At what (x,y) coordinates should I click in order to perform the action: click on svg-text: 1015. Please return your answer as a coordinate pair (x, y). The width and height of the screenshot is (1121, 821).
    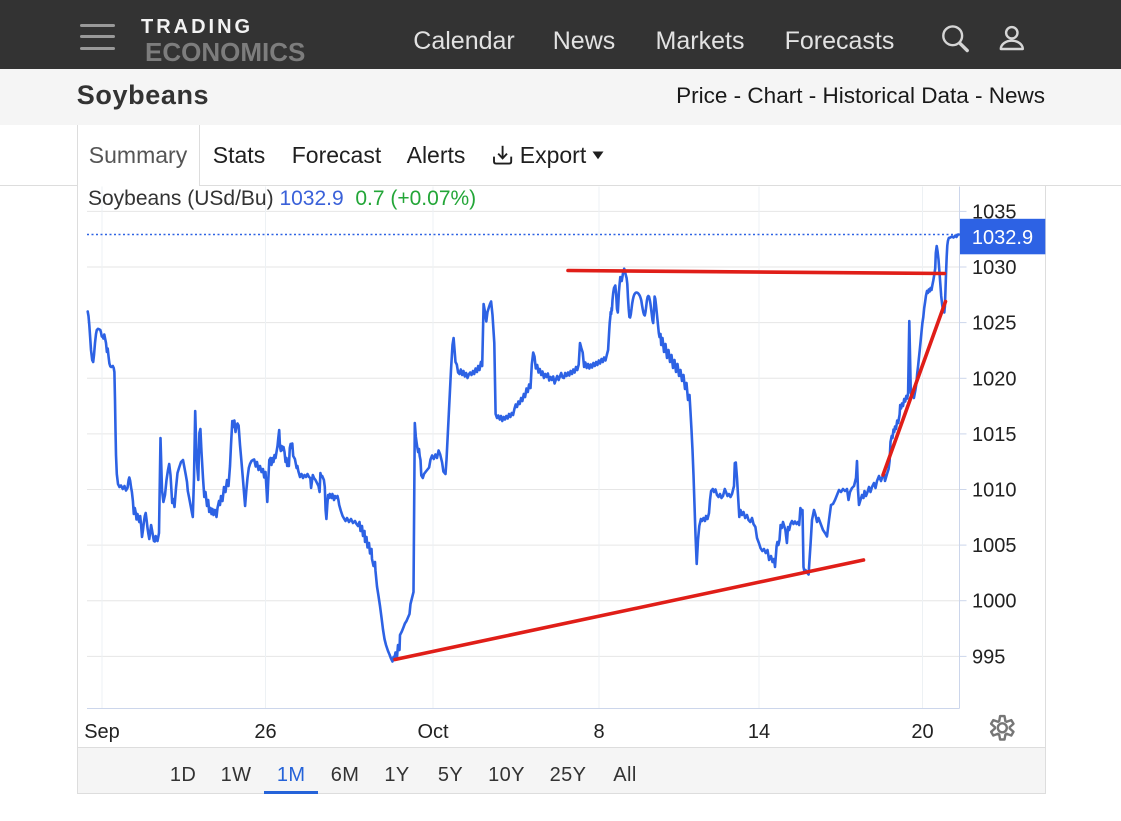
    Looking at the image, I should click on (994, 435).